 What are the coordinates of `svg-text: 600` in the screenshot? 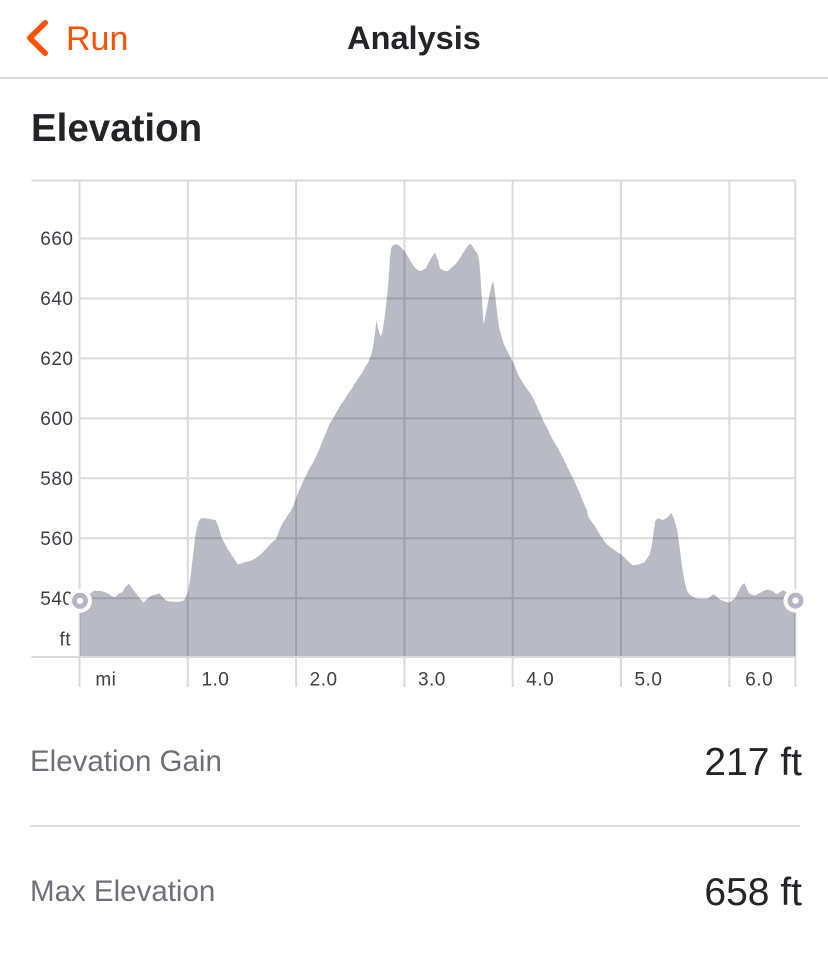 It's located at (56, 419).